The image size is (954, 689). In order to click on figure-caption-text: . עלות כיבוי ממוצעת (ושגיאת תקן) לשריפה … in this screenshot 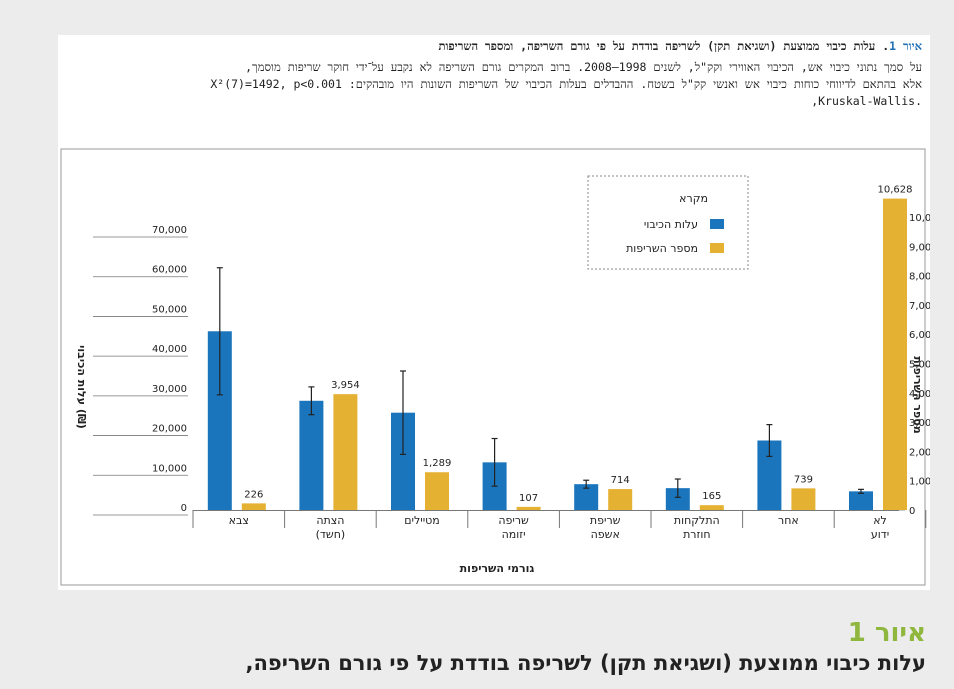, I will do `click(664, 46)`.